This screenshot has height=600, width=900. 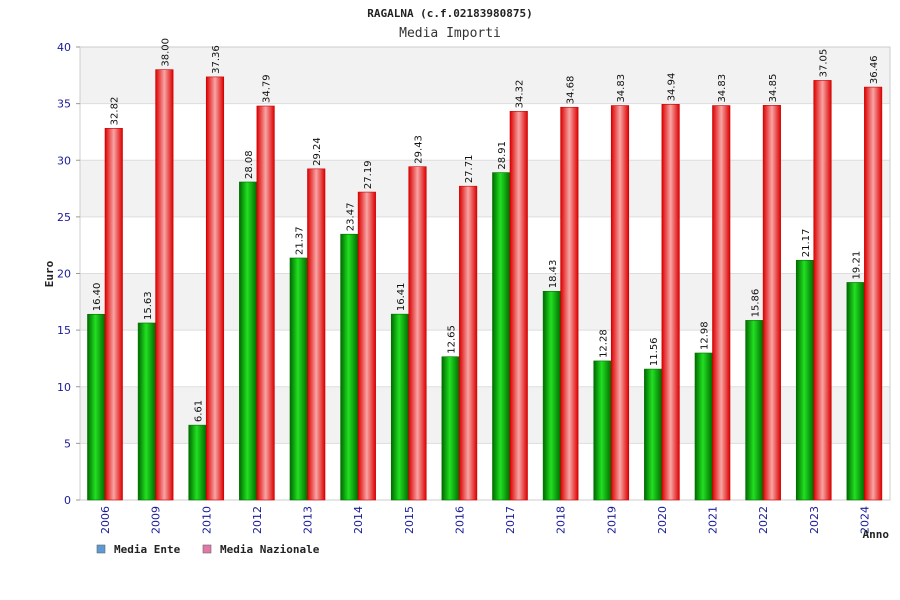 I want to click on data-label-media-ente-2016: 12.65, so click(x=452, y=339).